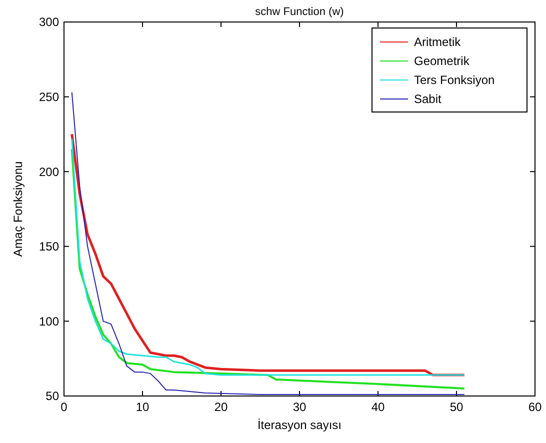 The image size is (546, 443). What do you see at coordinates (49, 321) in the screenshot?
I see `y-tick-label: 100` at bounding box center [49, 321].